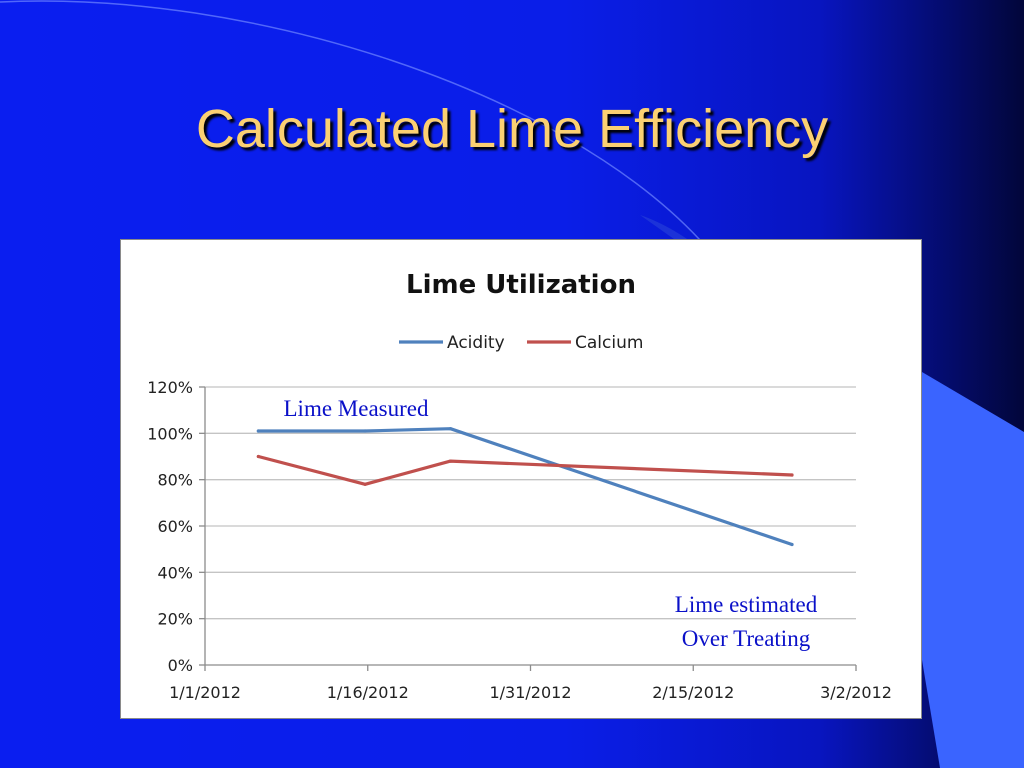  What do you see at coordinates (856, 692) in the screenshot?
I see `x-tick-label: 3/2/2012` at bounding box center [856, 692].